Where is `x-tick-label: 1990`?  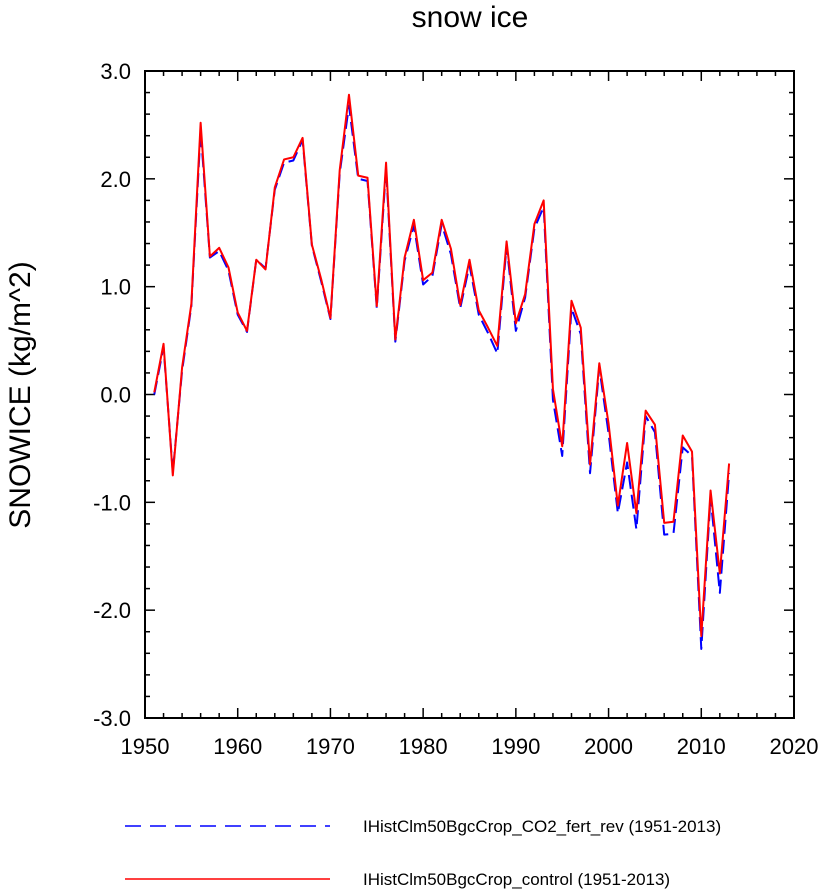
x-tick-label: 1990 is located at coordinates (515, 746).